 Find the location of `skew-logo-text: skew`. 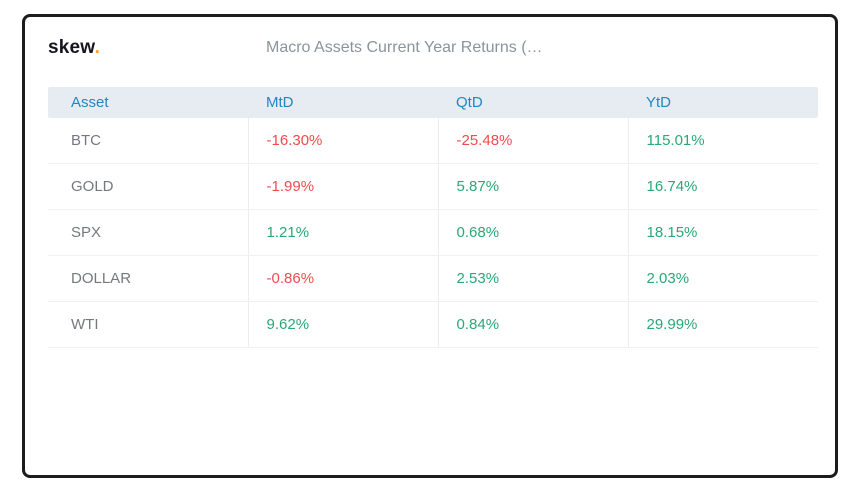

skew-logo-text: skew is located at coordinates (71, 47).